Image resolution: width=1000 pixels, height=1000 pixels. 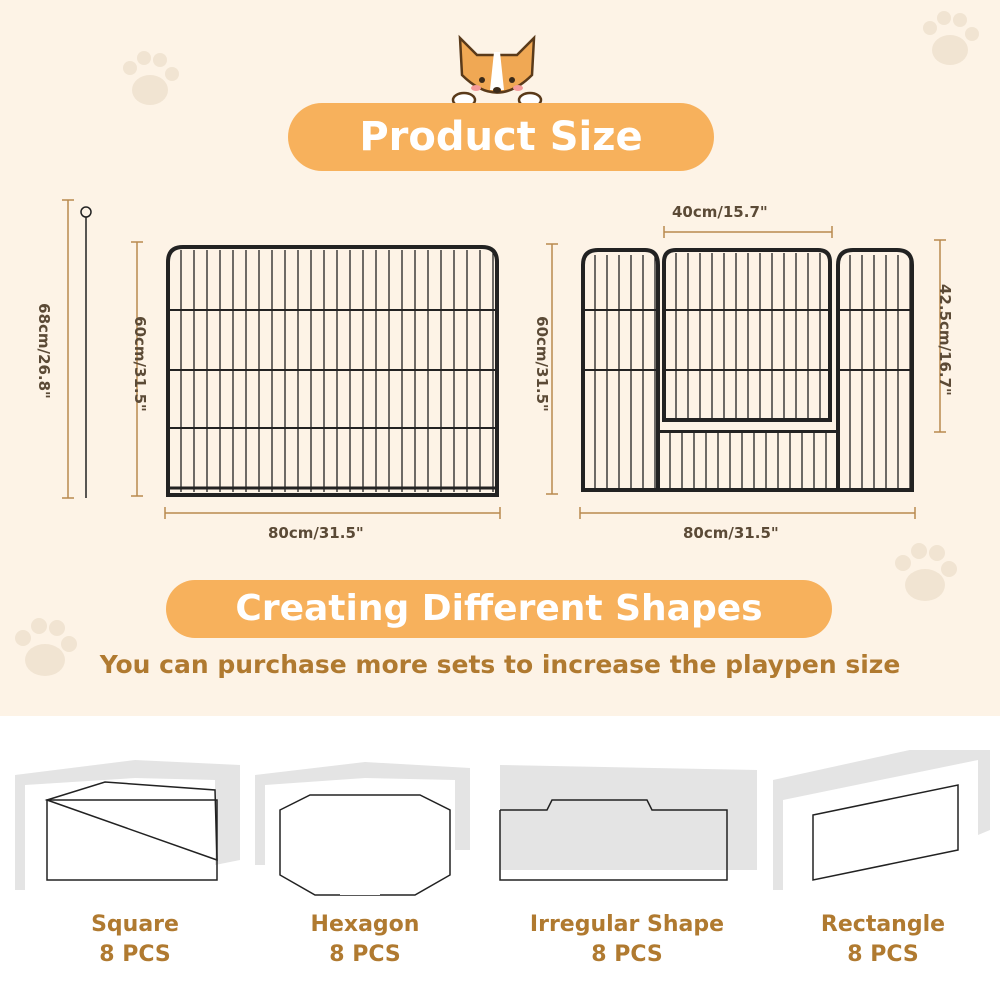 What do you see at coordinates (127, 825) in the screenshot?
I see `square-playpen-image` at bounding box center [127, 825].